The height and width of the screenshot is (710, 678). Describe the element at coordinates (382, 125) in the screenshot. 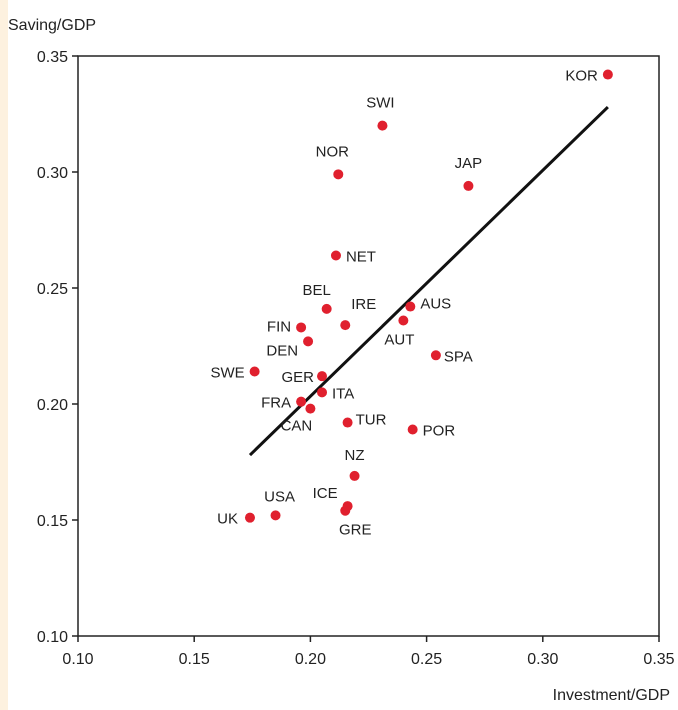

I see `point-swi` at that location.